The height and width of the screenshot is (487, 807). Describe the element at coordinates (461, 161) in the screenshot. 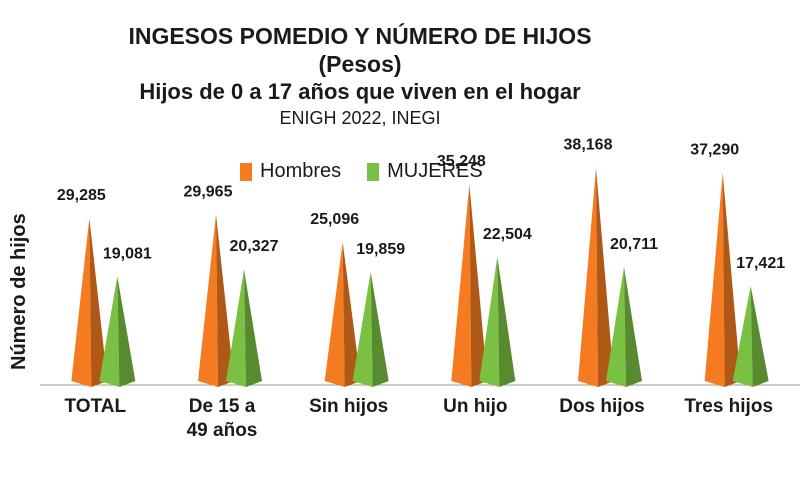

I see `data-label-hombres-3: 35,248` at that location.